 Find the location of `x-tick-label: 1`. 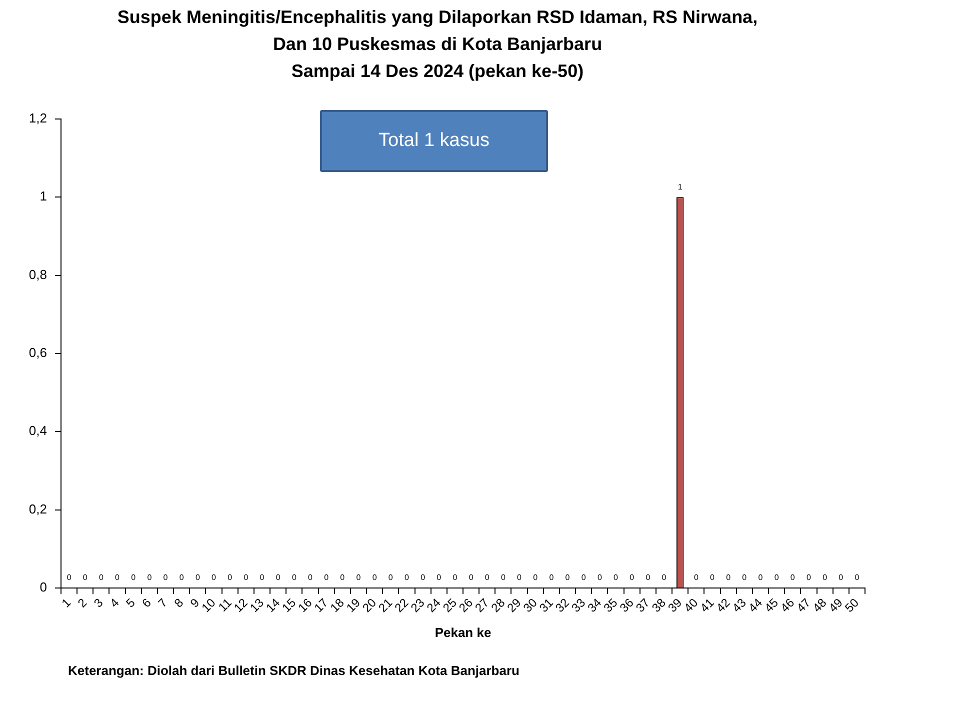

x-tick-label: 1 is located at coordinates (66, 602).